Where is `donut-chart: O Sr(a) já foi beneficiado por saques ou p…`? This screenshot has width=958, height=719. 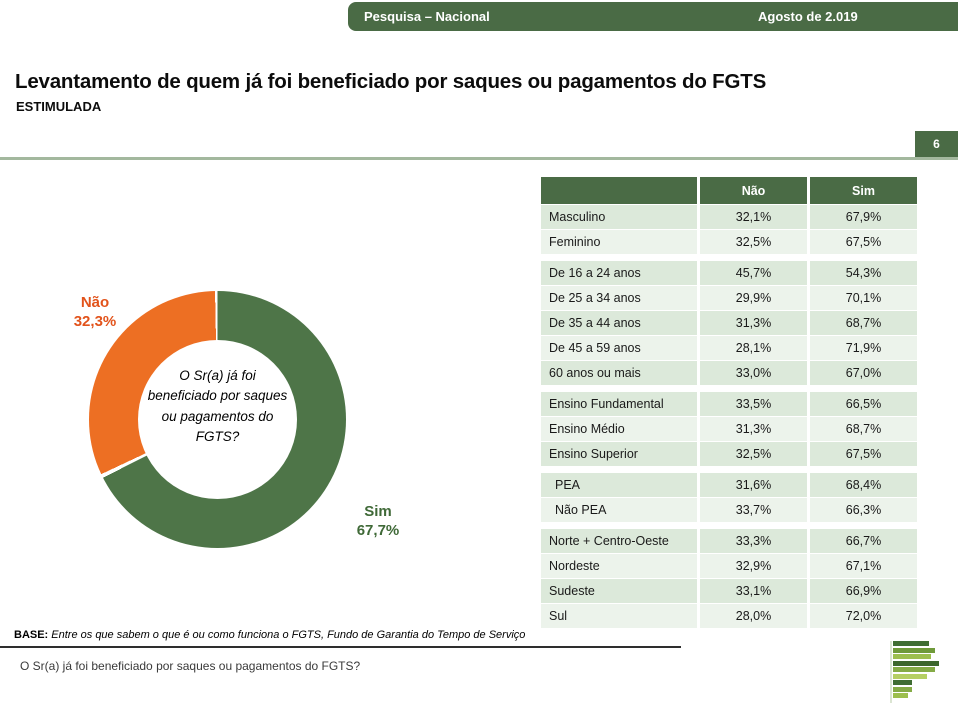
donut-chart: O Sr(a) já foi beneficiado por saques ou p… is located at coordinates (217, 419).